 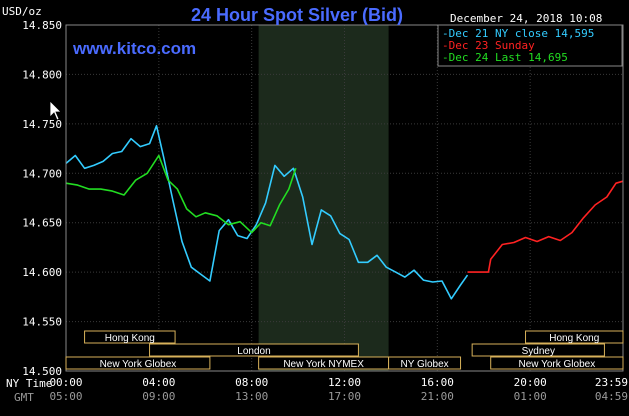 What do you see at coordinates (530, 396) in the screenshot?
I see `x-tick-label-gmt: 01:00` at bounding box center [530, 396].